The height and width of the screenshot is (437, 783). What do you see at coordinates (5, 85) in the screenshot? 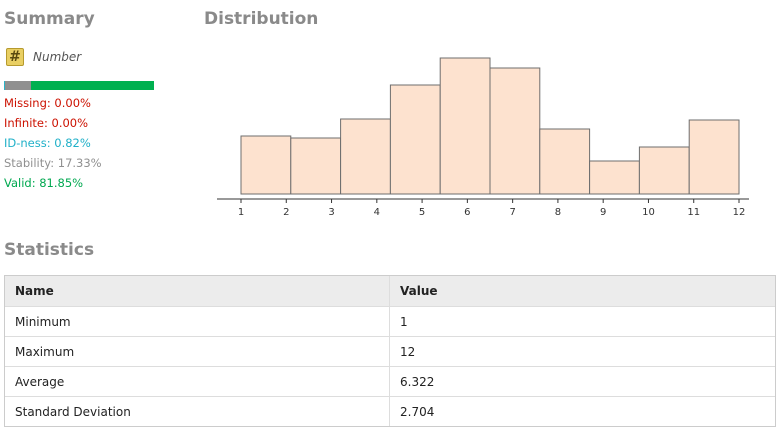
I see `quality-segment-id-ness` at bounding box center [5, 85].